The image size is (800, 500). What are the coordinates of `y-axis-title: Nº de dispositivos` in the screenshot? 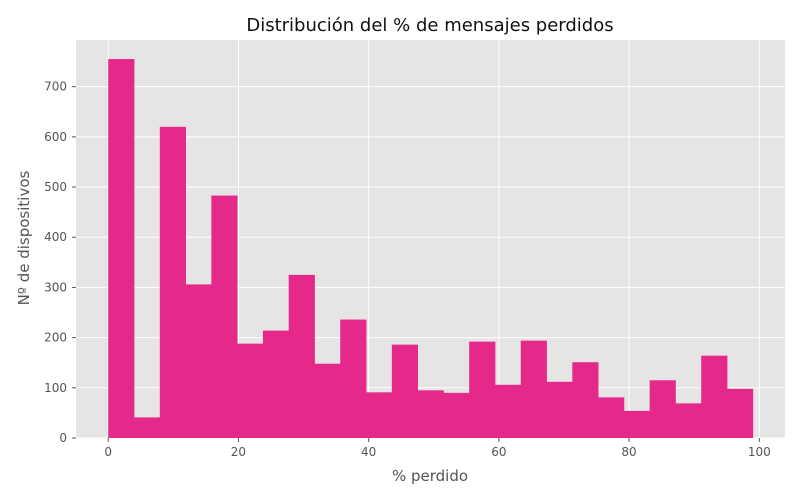 It's located at (24, 237).